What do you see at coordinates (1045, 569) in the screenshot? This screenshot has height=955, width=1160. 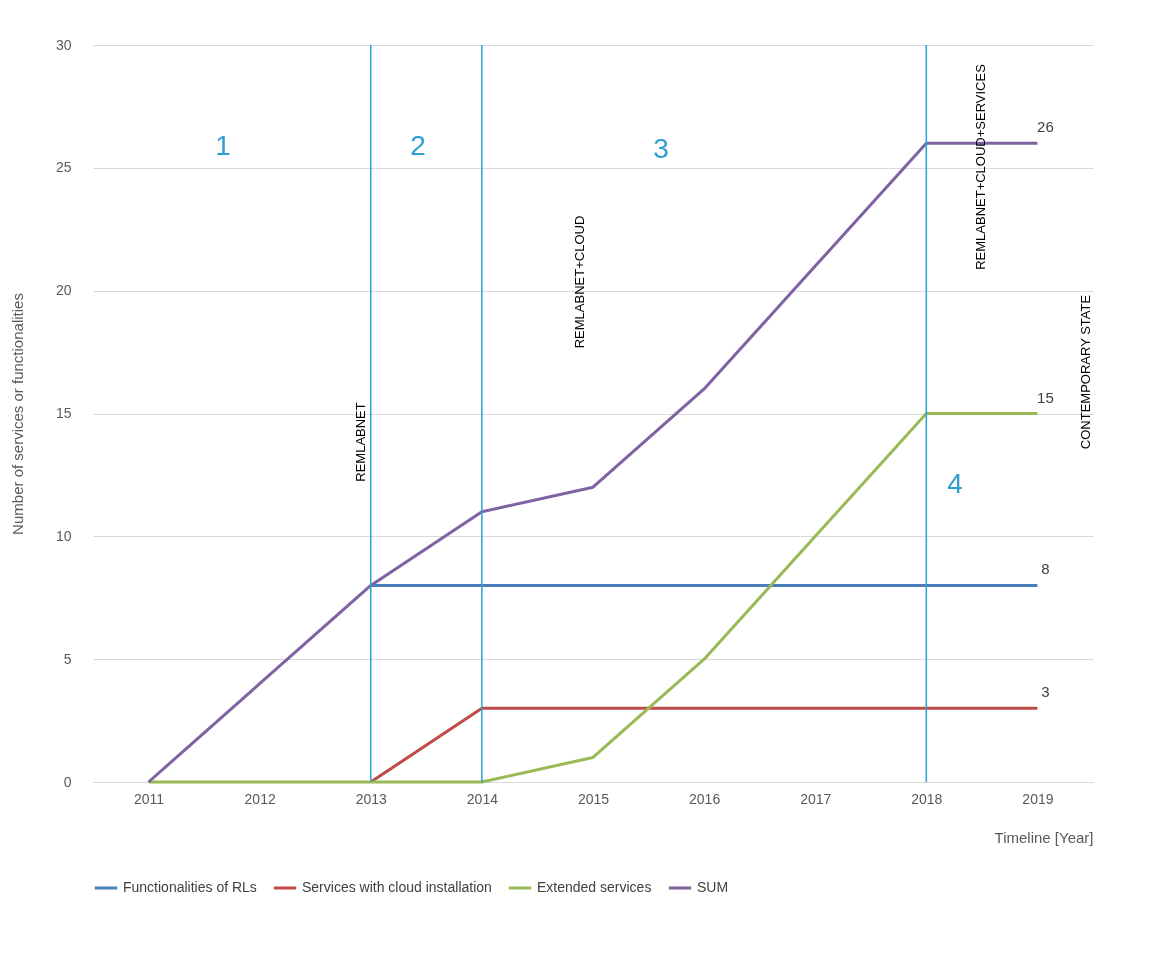 I see `data-label: 8` at bounding box center [1045, 569].